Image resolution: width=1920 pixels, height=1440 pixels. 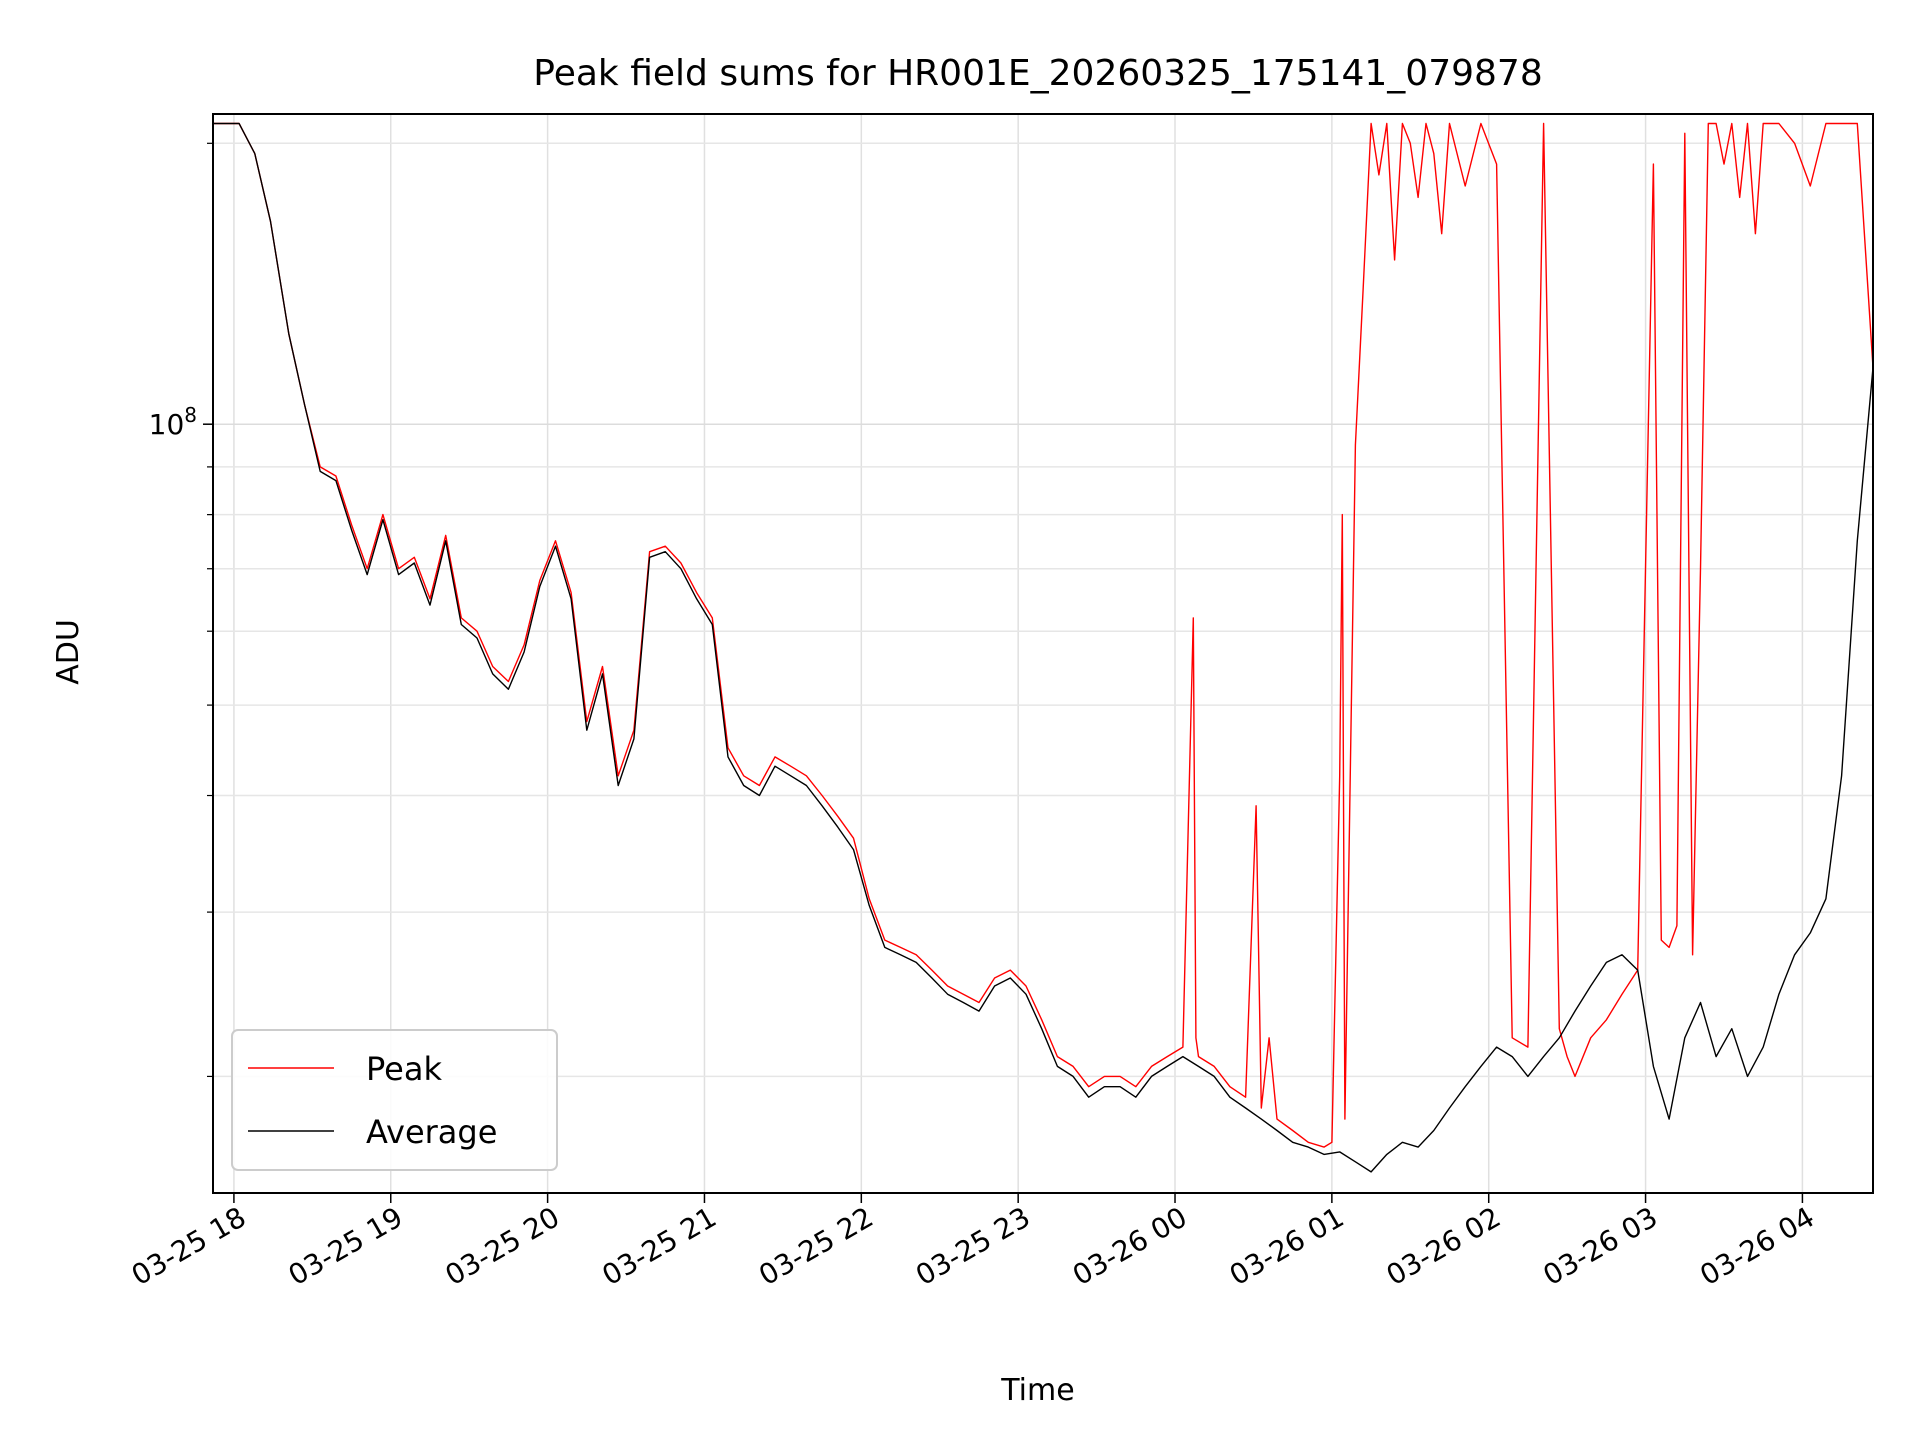 What do you see at coordinates (404, 1069) in the screenshot?
I see `legend-label-peak: Peak` at bounding box center [404, 1069].